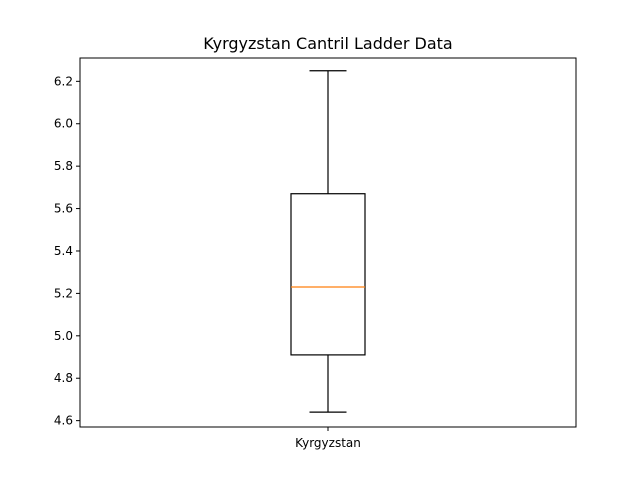 Image resolution: width=640 pixels, height=480 pixels. What do you see at coordinates (63, 293) in the screenshot?
I see `y-tick-label: 5.2` at bounding box center [63, 293].